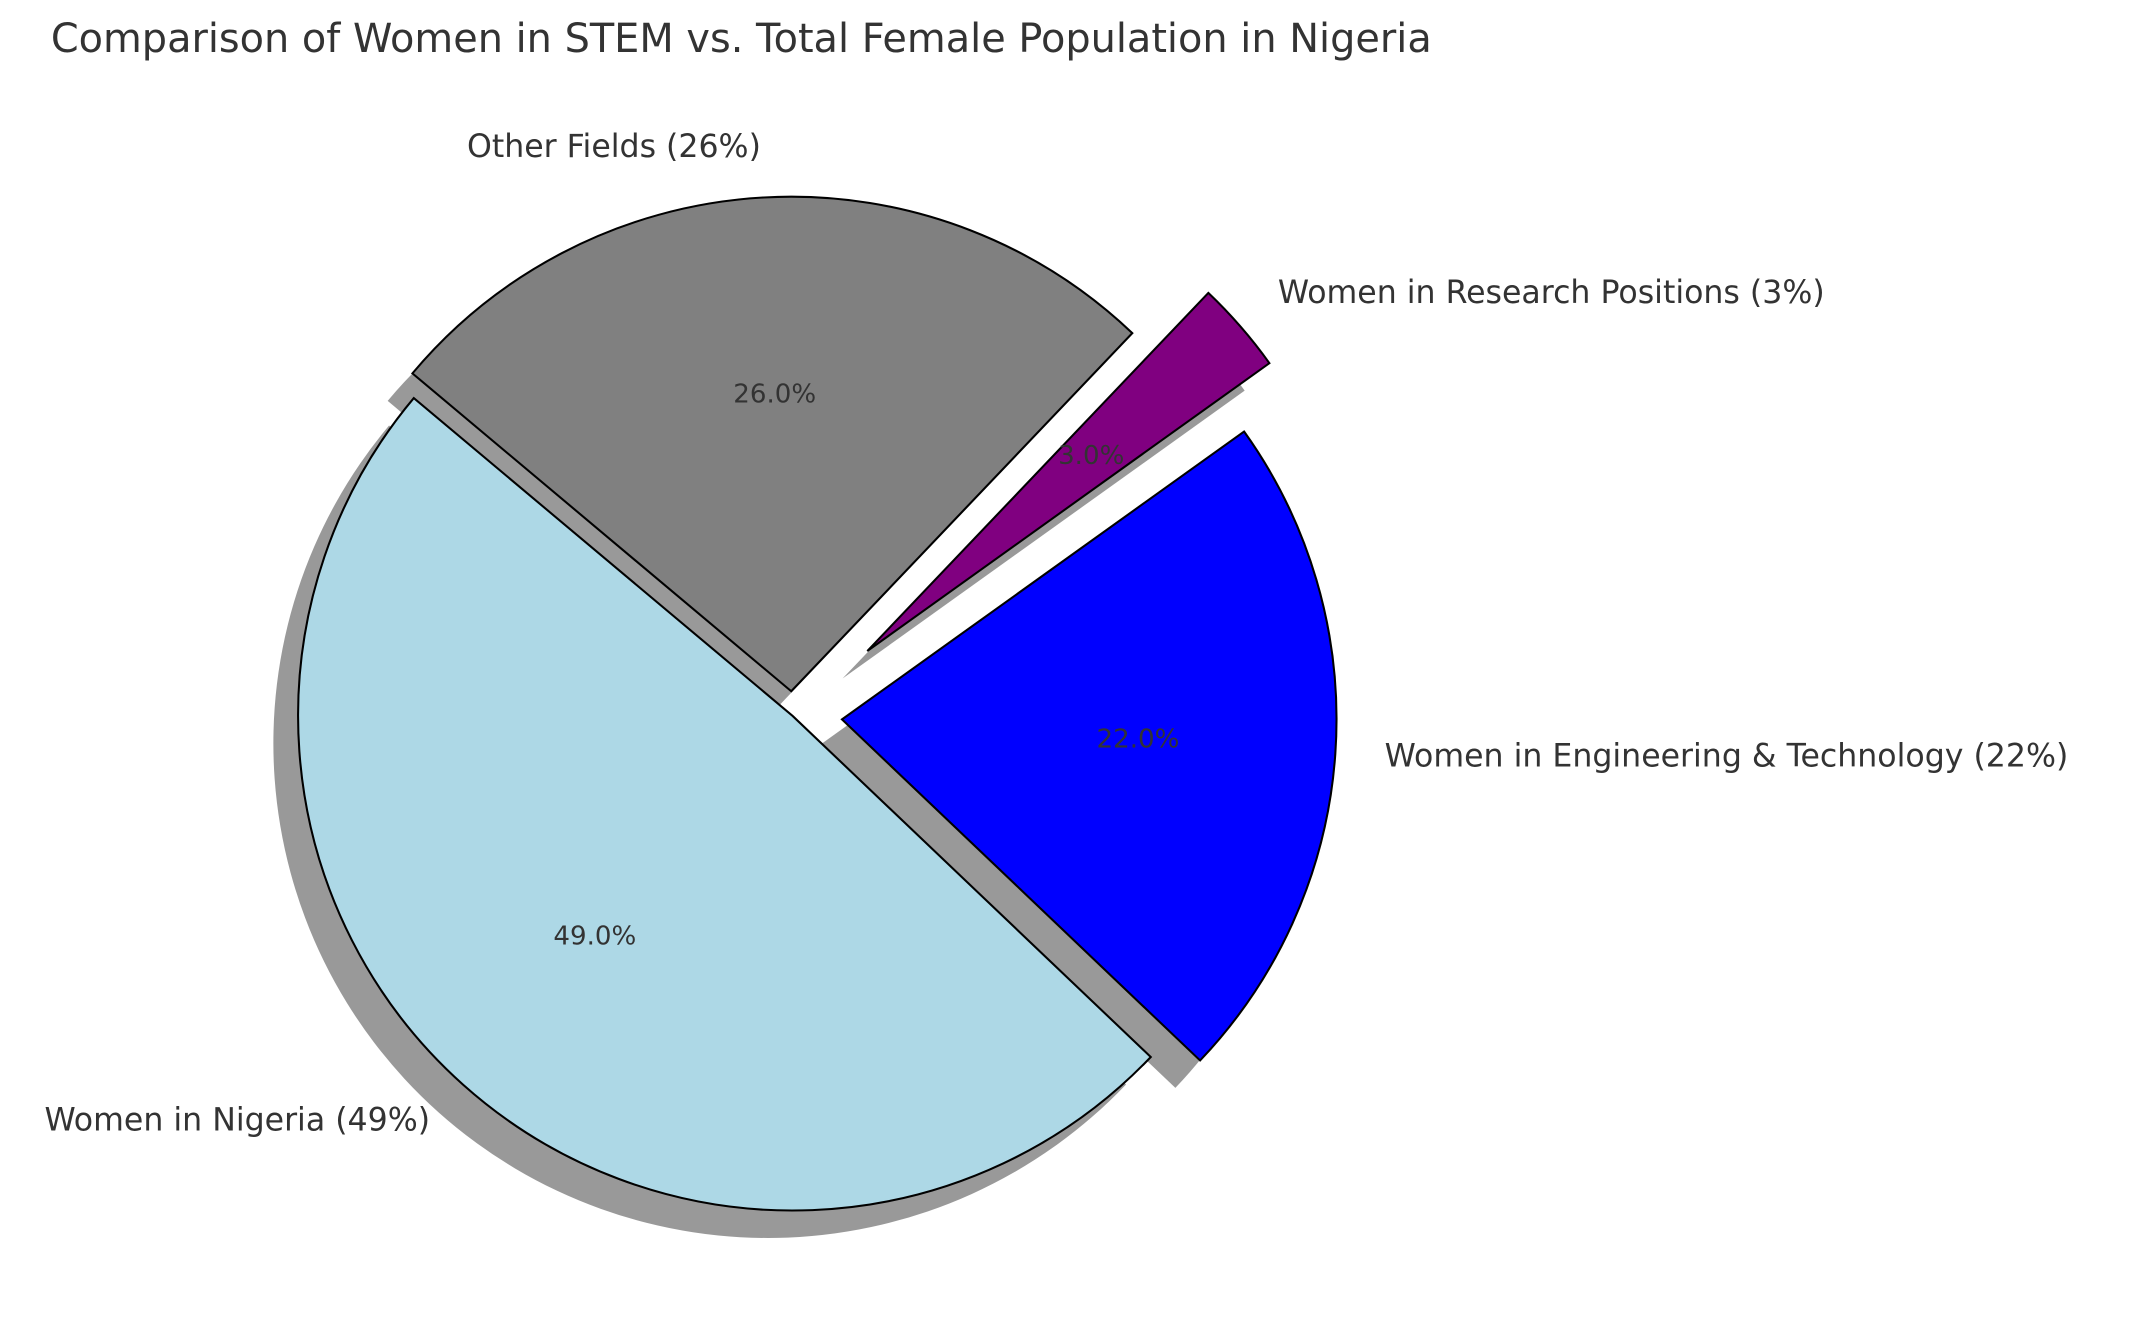 The height and width of the screenshot is (1322, 2154). I want to click on value-label: 22.0%, so click(1138, 740).